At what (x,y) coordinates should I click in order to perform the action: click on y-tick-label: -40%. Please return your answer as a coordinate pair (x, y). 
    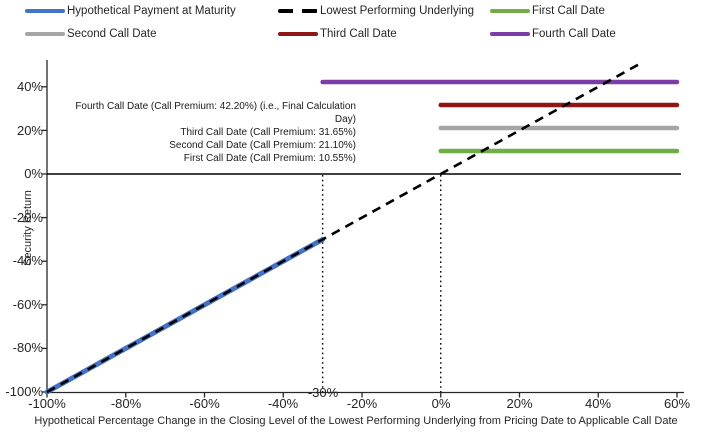
    Looking at the image, I should click on (27, 260).